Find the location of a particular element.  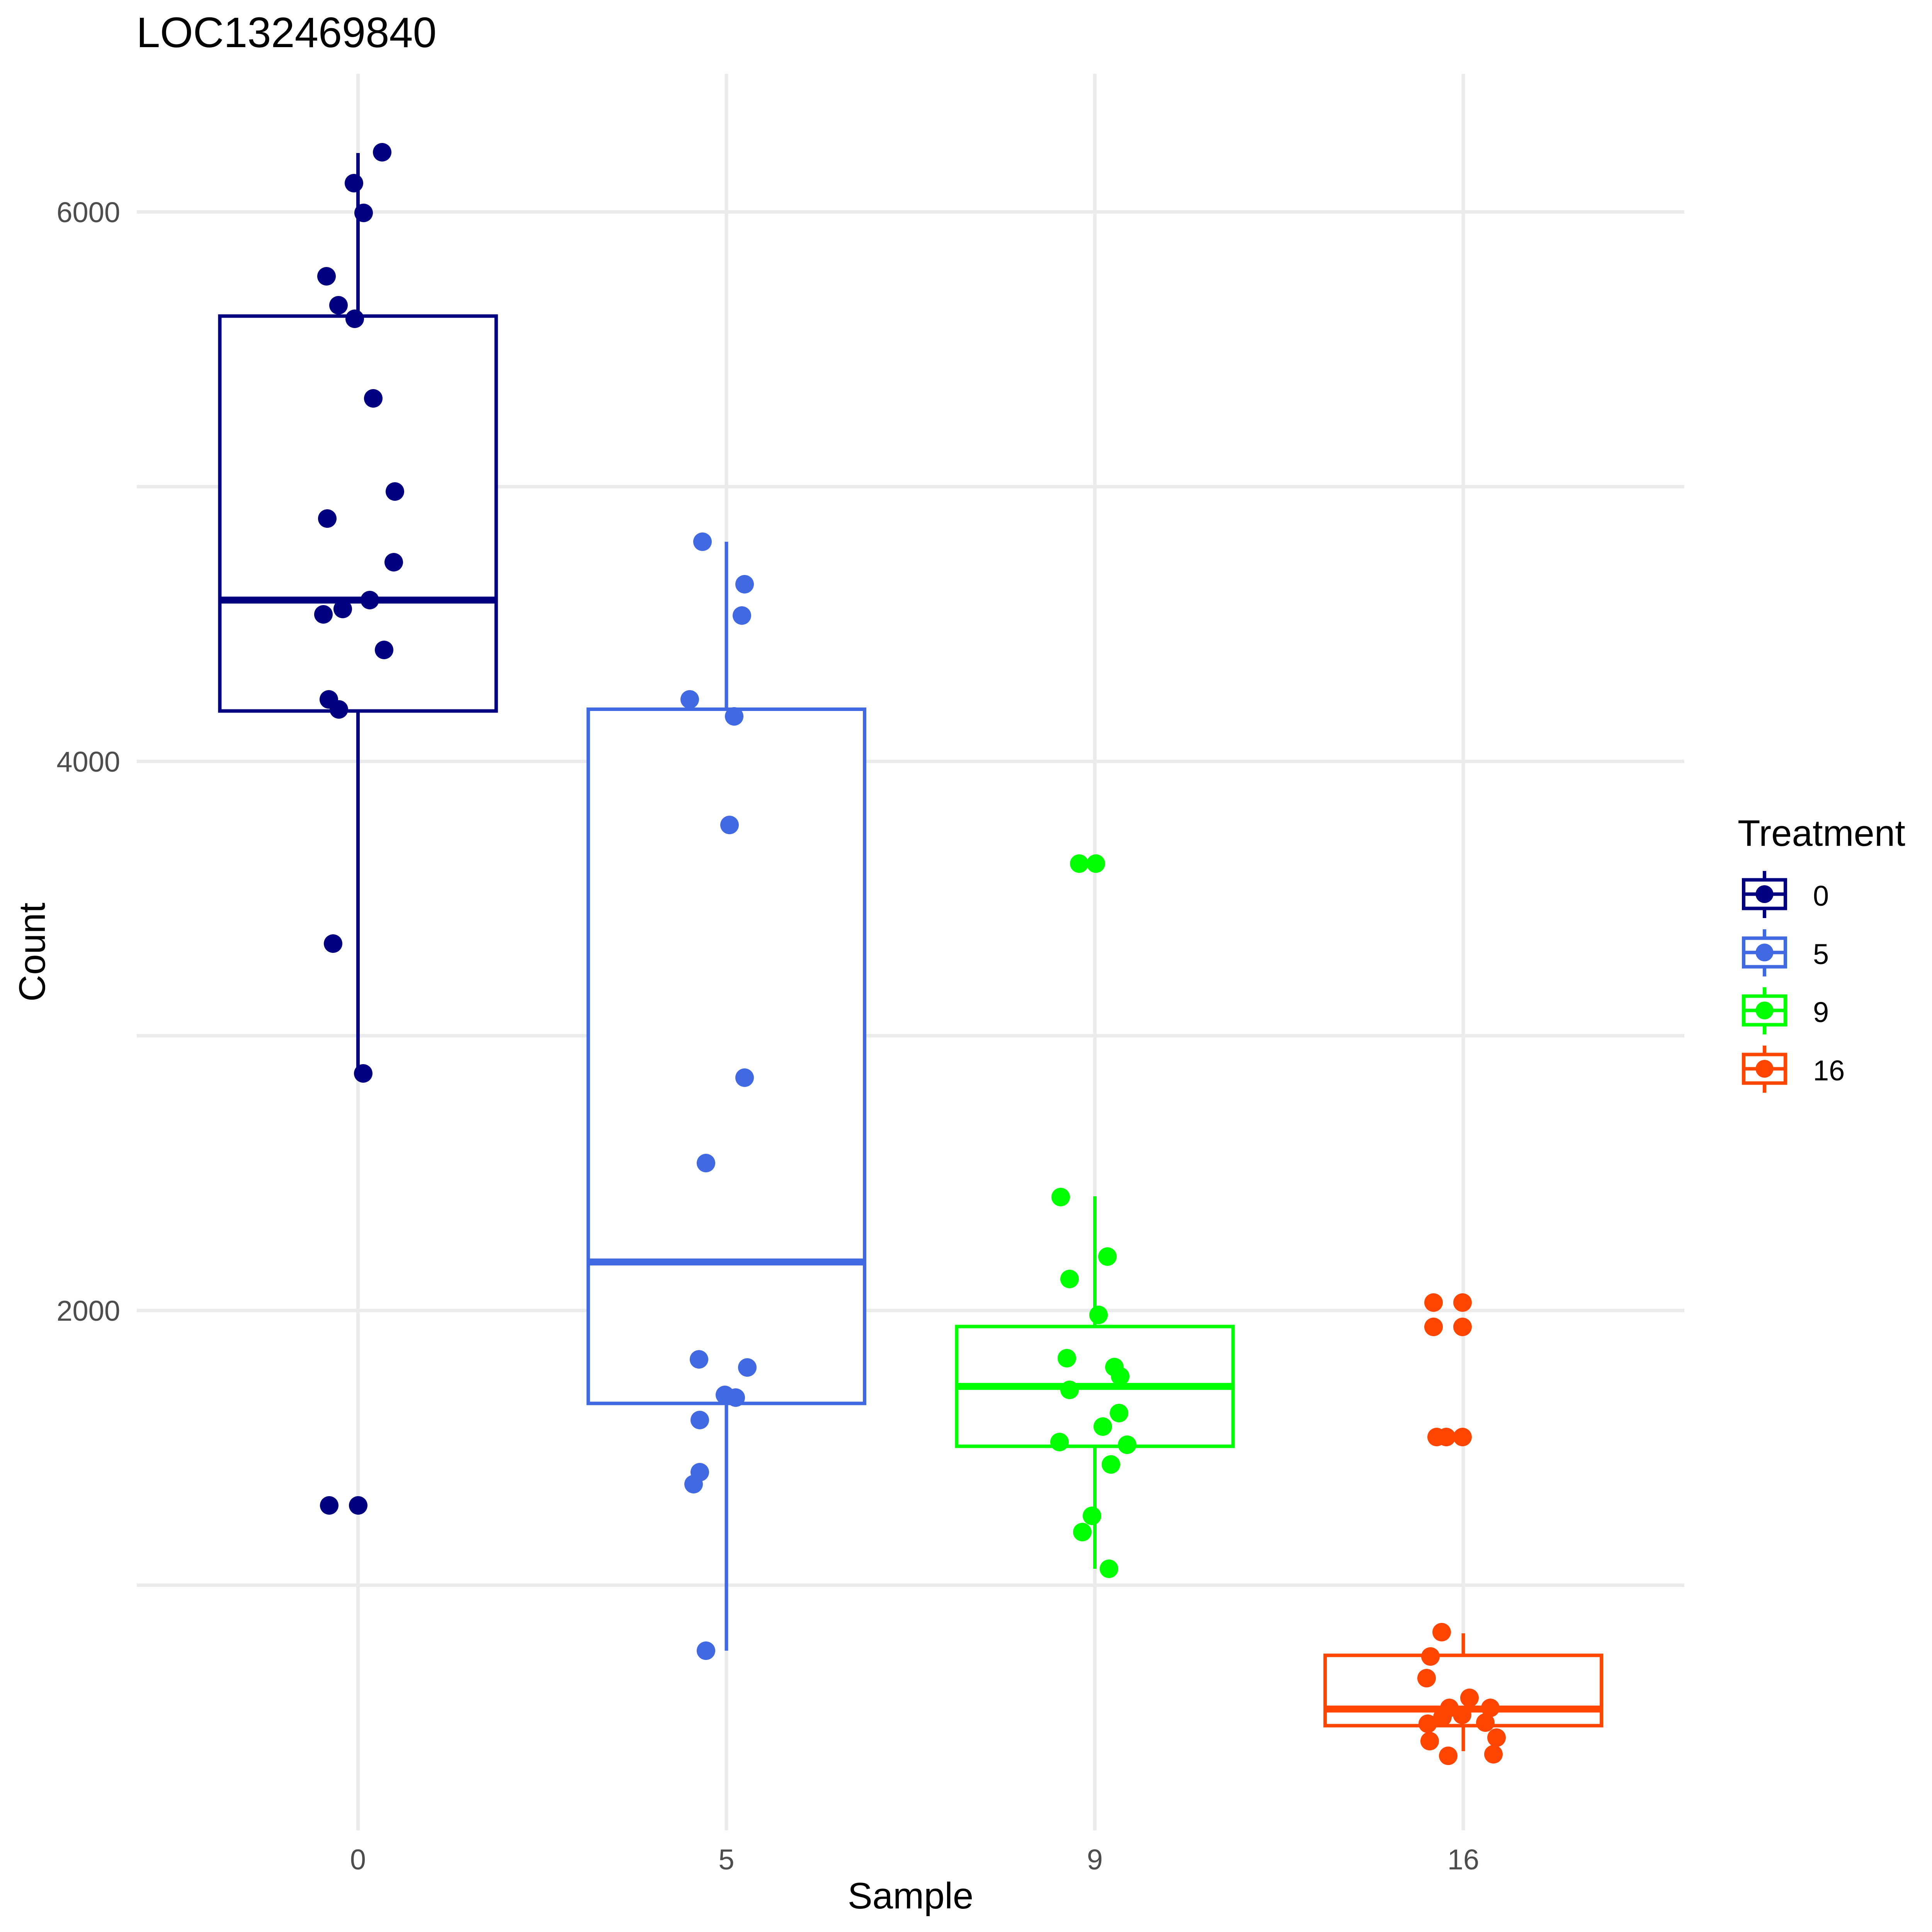

svg-text: 2000 is located at coordinates (88, 1311).